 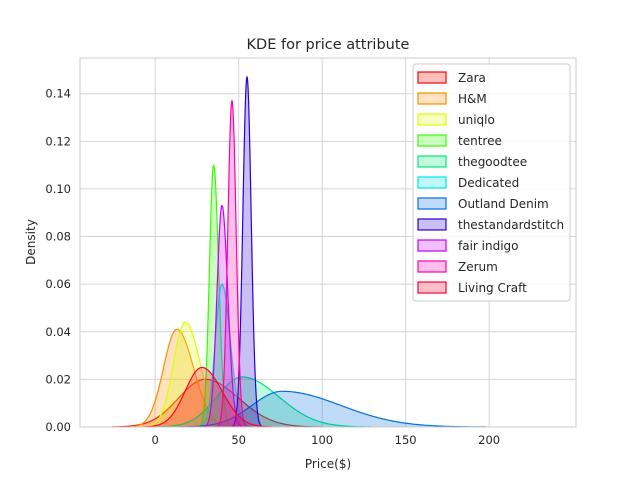 What do you see at coordinates (488, 246) in the screenshot?
I see `legend-entry: fair indigo` at bounding box center [488, 246].